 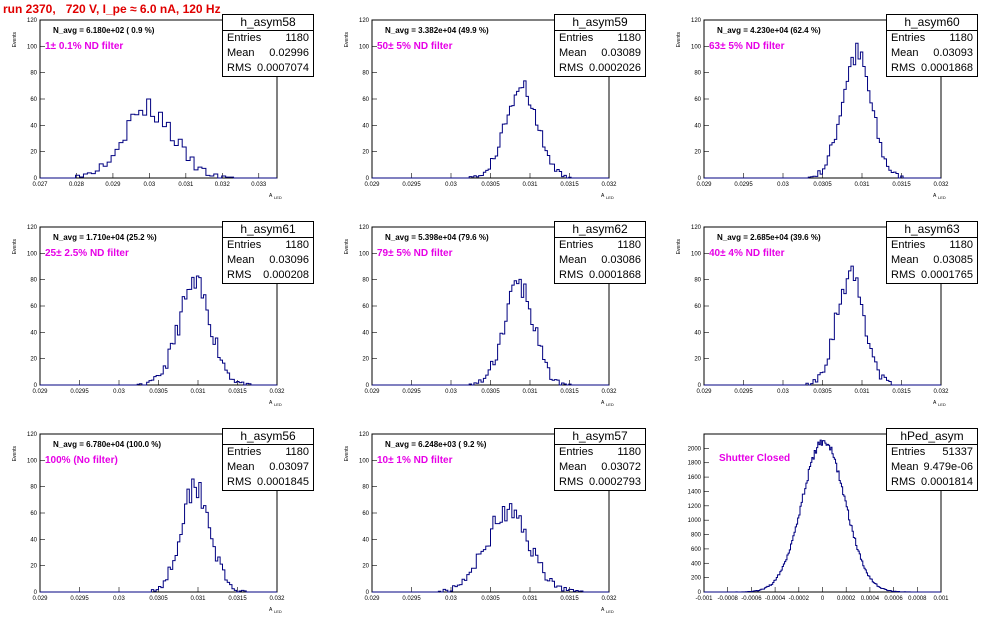 I want to click on x-tick-label: 0.0004, so click(x=870, y=599).